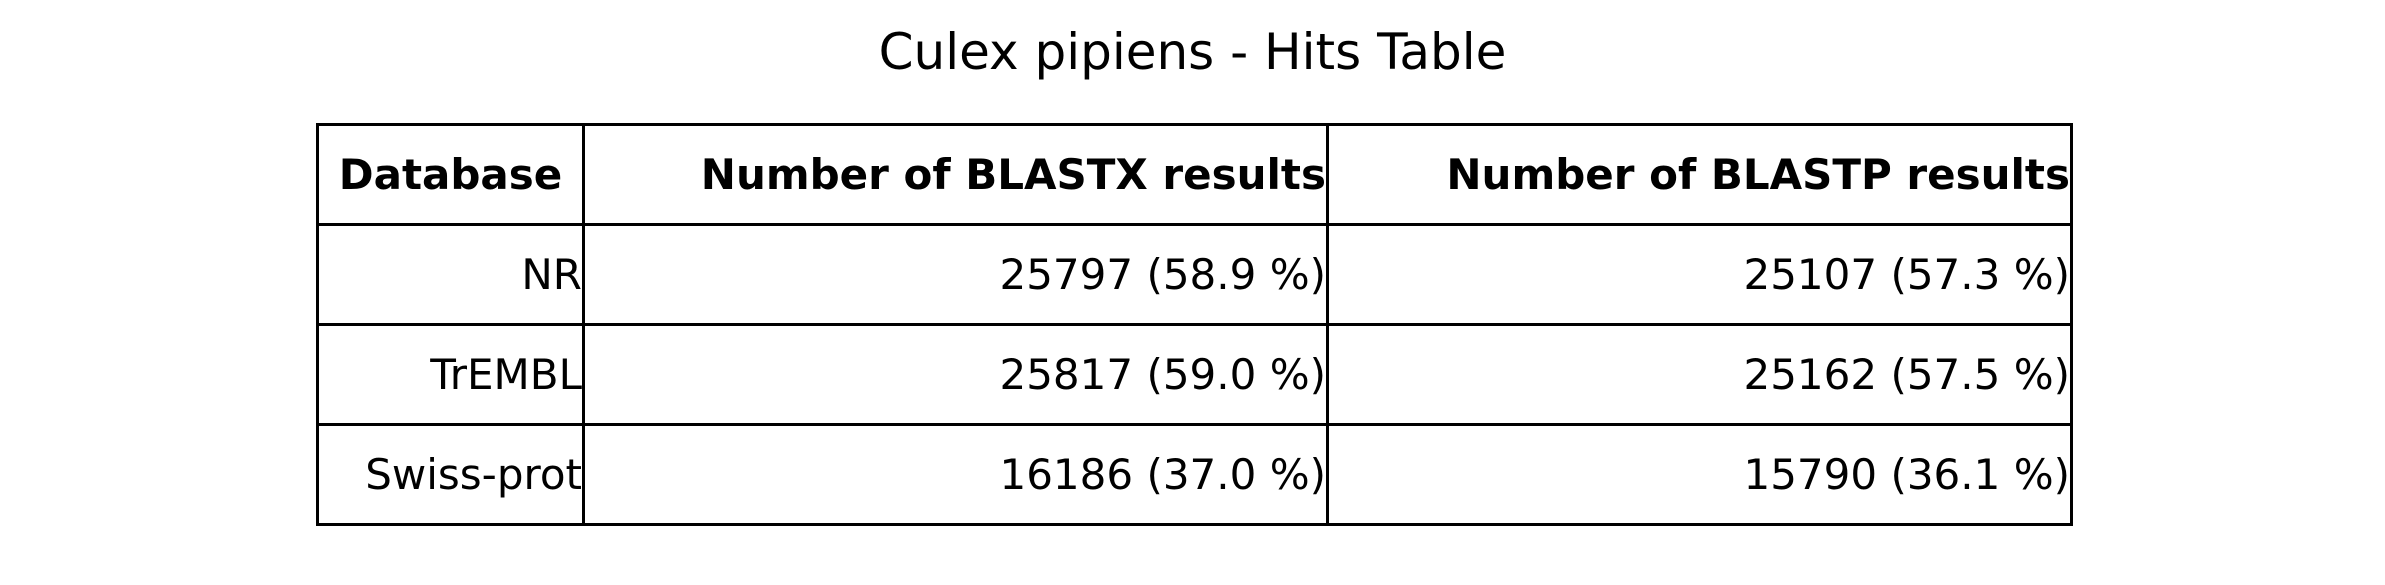  I want to click on header-blastp: Number of BLASTP results, so click(1699, 174).